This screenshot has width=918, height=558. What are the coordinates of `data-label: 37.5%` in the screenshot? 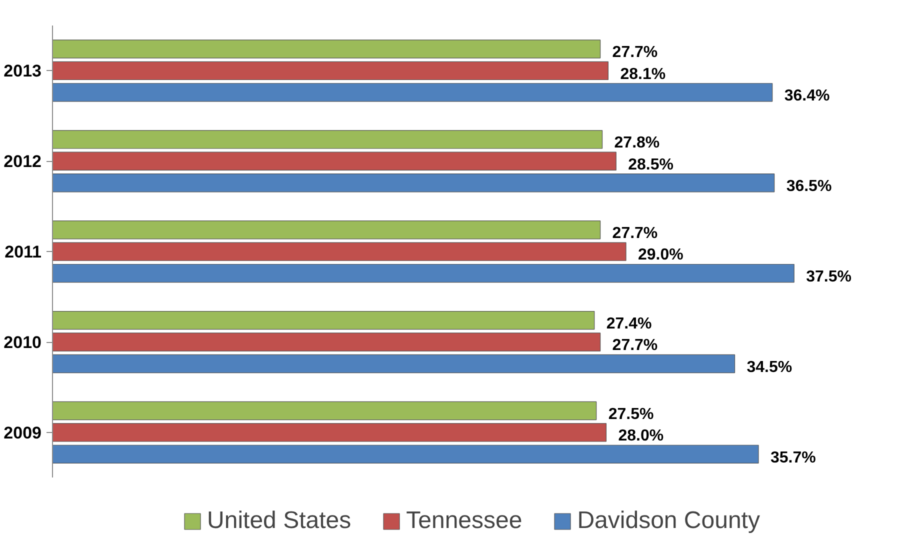 It's located at (829, 277).